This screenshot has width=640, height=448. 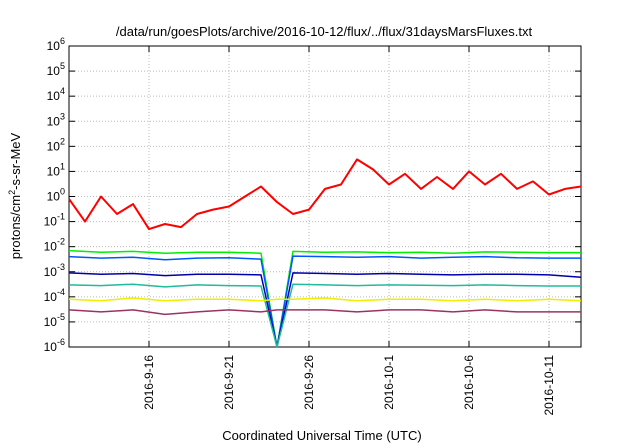 What do you see at coordinates (54, 320) in the screenshot?
I see `y-tick-label: 10⁻⁵` at bounding box center [54, 320].